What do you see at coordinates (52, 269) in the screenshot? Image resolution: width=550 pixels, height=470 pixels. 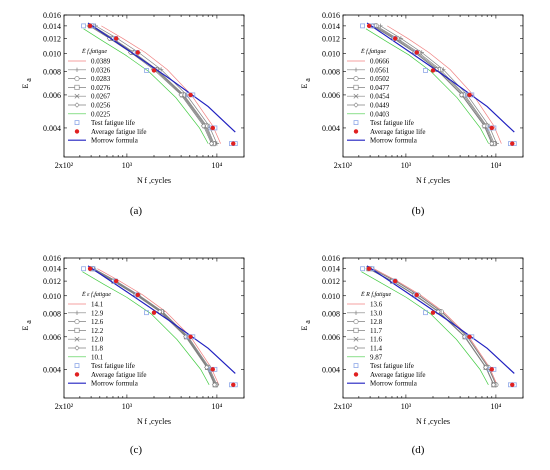 I see `y-tick-label: 0.014` at bounding box center [52, 269].